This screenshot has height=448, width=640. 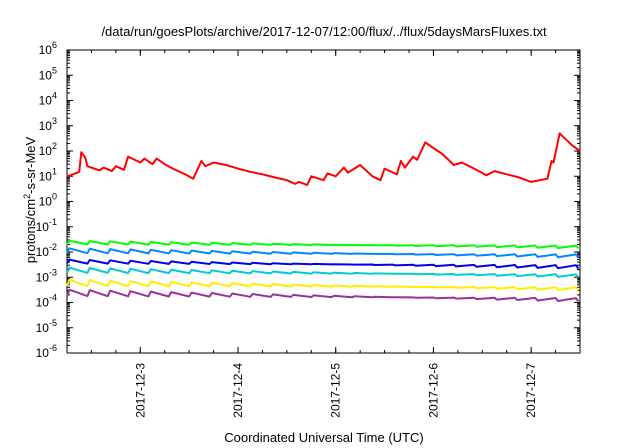 I want to click on y-tick-exponent: 5, so click(x=54, y=70).